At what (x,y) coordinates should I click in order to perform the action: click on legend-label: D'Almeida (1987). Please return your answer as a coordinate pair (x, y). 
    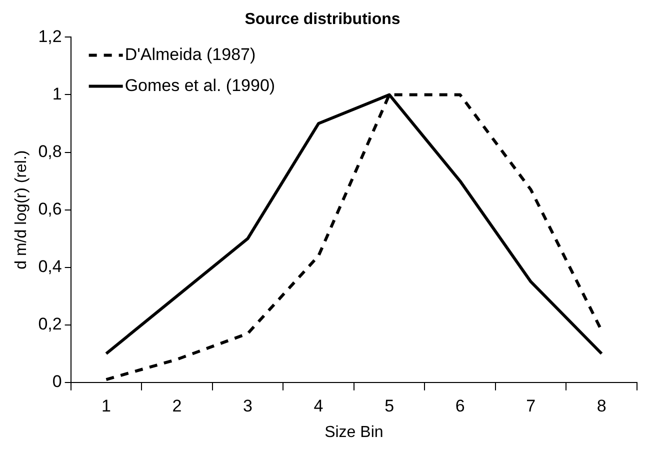
    Looking at the image, I should click on (190, 54).